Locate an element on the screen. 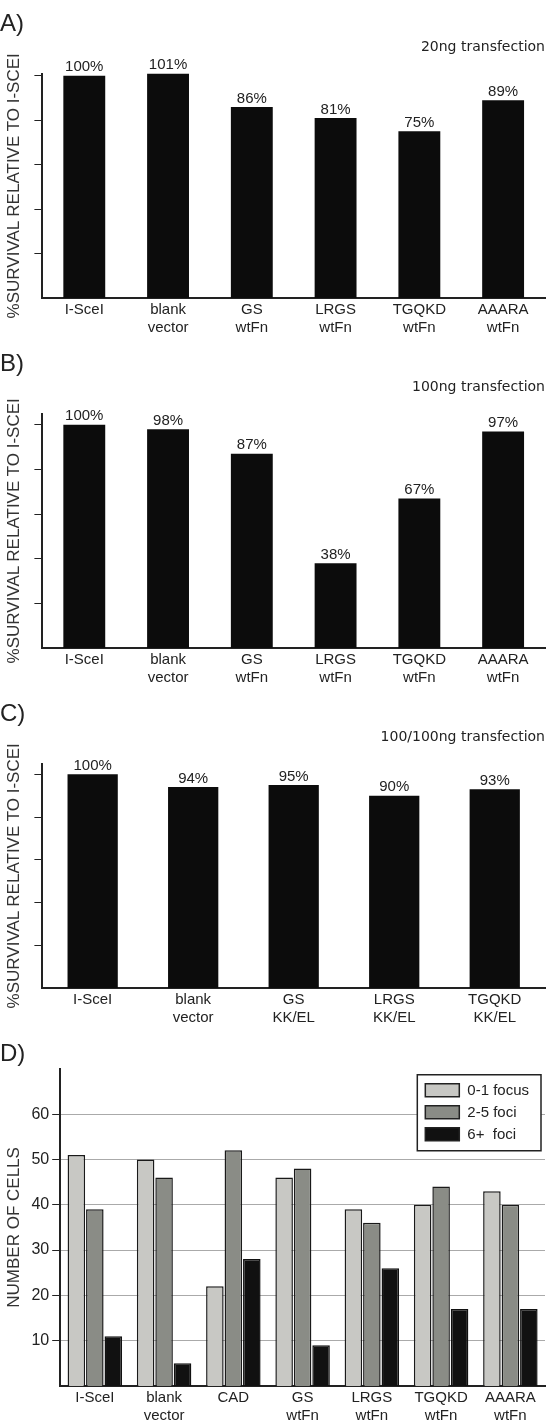 The width and height of the screenshot is (549, 1428). data-label: 38% is located at coordinates (335, 553).